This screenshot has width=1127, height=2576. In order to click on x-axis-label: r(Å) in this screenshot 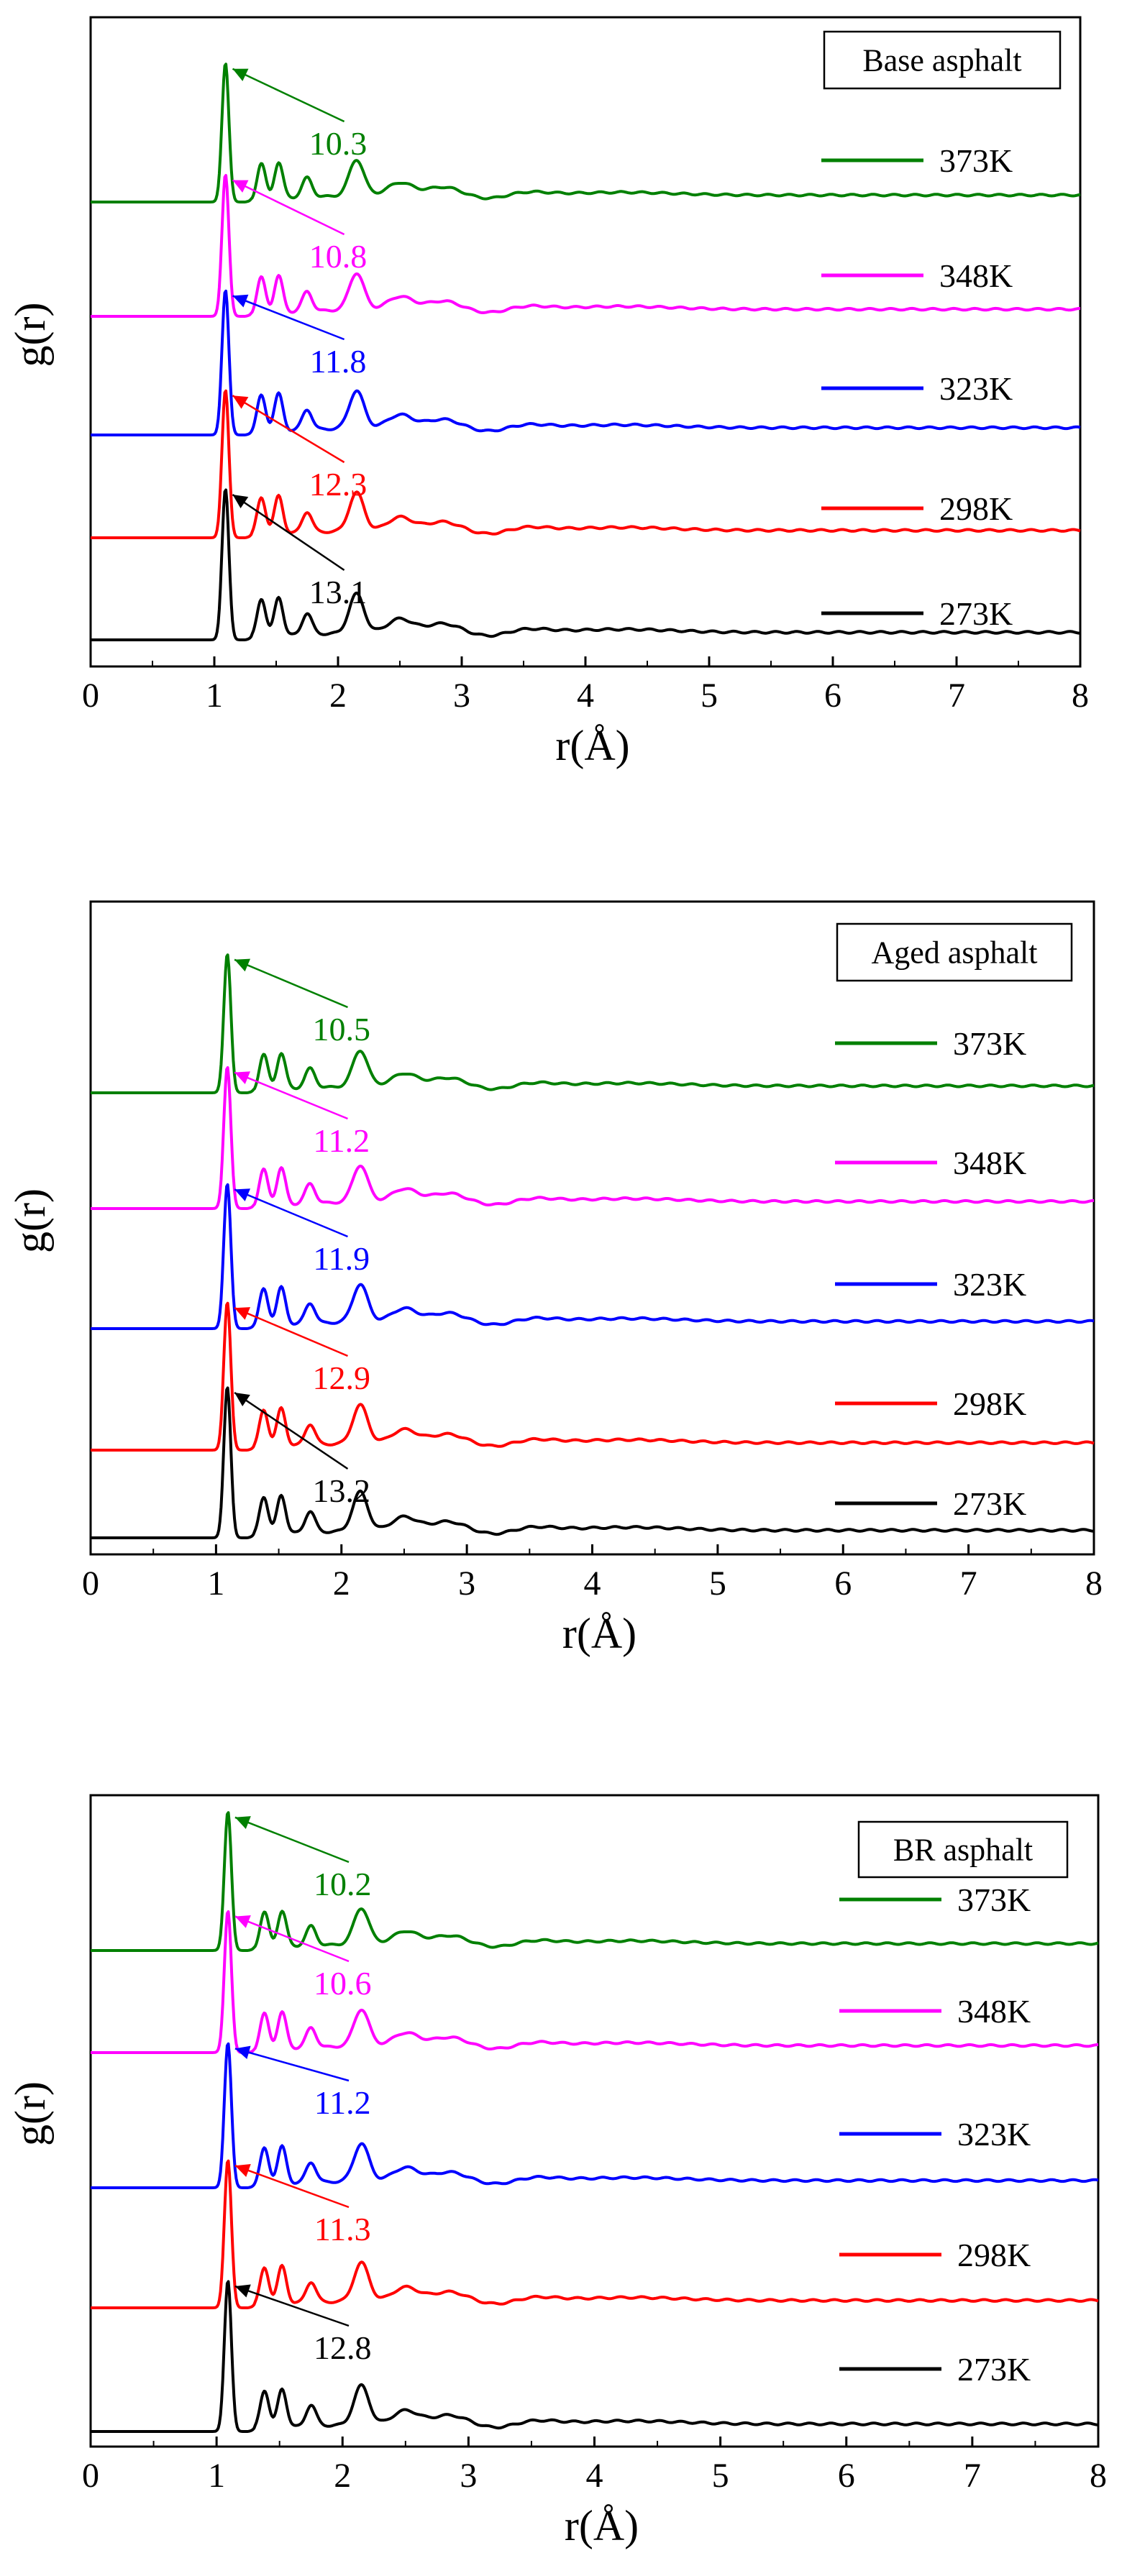, I will do `click(599, 1633)`.